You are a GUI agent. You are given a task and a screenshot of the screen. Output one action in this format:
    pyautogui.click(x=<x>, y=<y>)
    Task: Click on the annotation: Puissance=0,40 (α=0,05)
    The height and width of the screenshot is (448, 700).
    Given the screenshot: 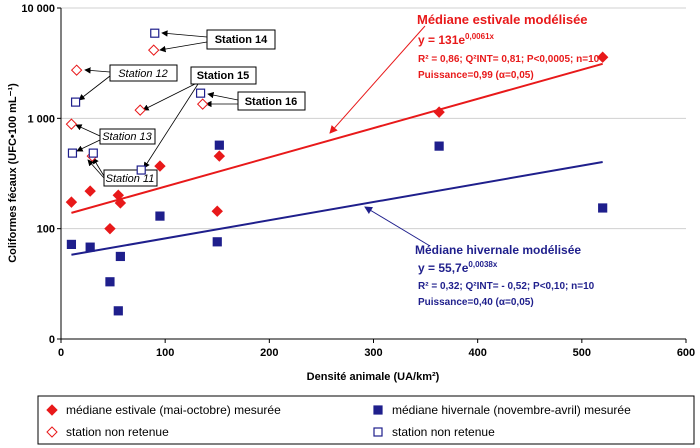 What is the action you would take?
    pyautogui.click(x=476, y=302)
    